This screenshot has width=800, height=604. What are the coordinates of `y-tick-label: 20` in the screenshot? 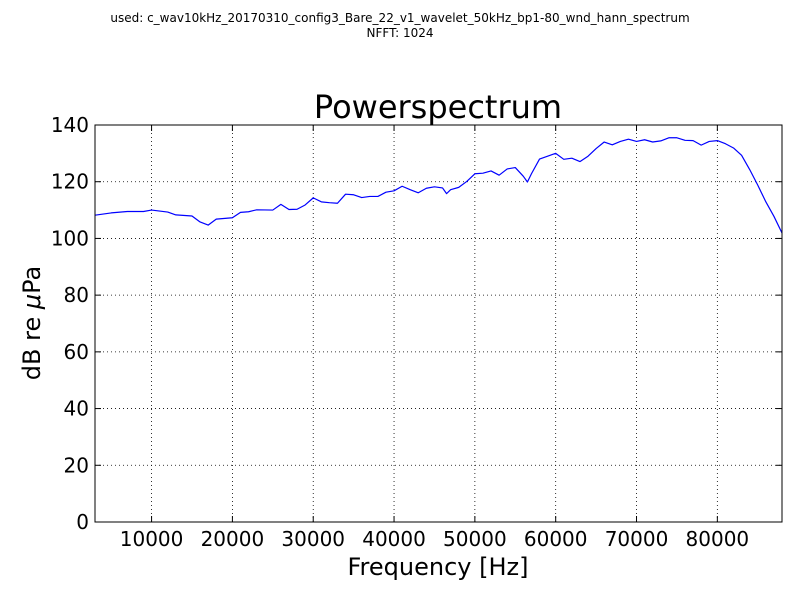 It's located at (76, 465).